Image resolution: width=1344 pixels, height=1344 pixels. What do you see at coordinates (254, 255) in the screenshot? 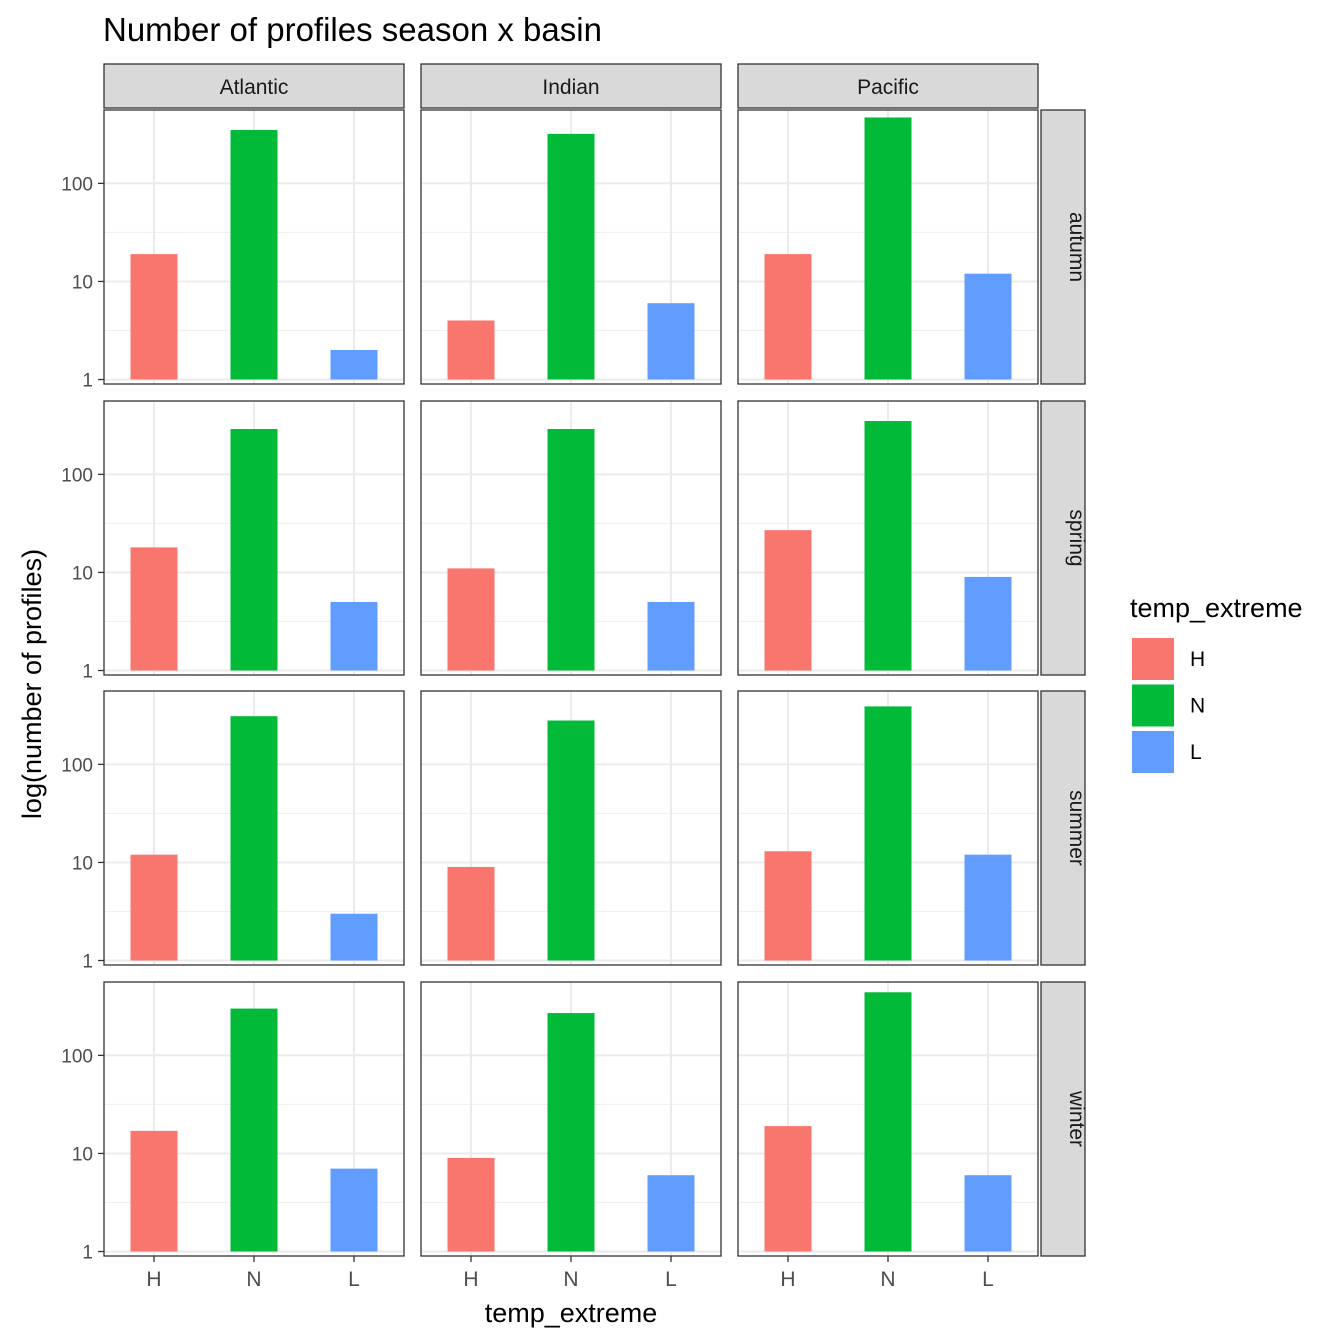
I see `bar-autumn-atlantic-N` at bounding box center [254, 255].